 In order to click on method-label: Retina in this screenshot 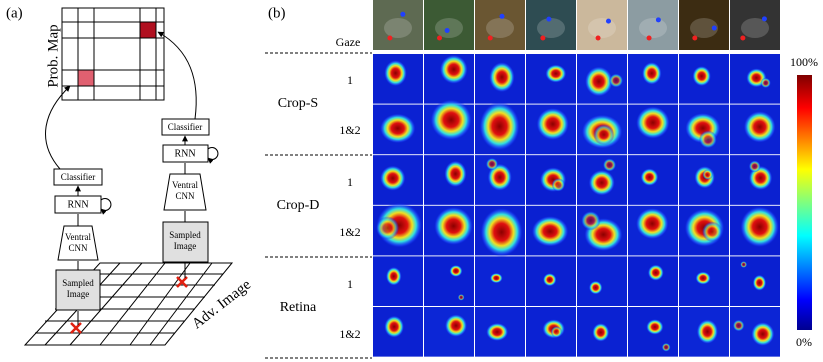, I will do `click(298, 307)`.